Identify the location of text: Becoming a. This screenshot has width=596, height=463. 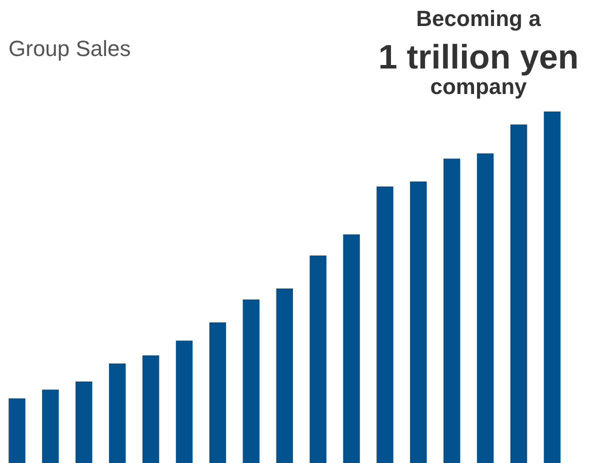
(479, 18).